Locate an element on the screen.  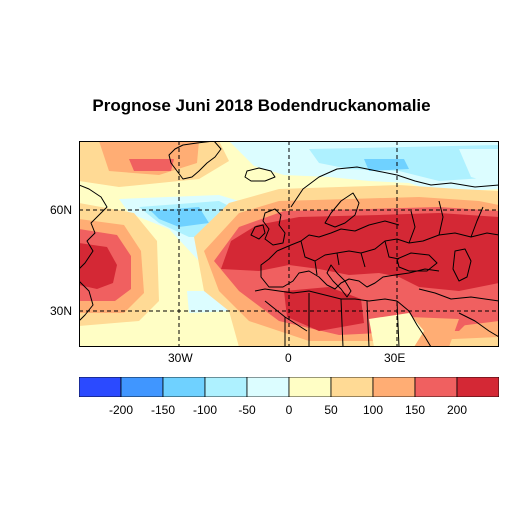
anomaly-darkred-africa is located at coordinates (324, 309).